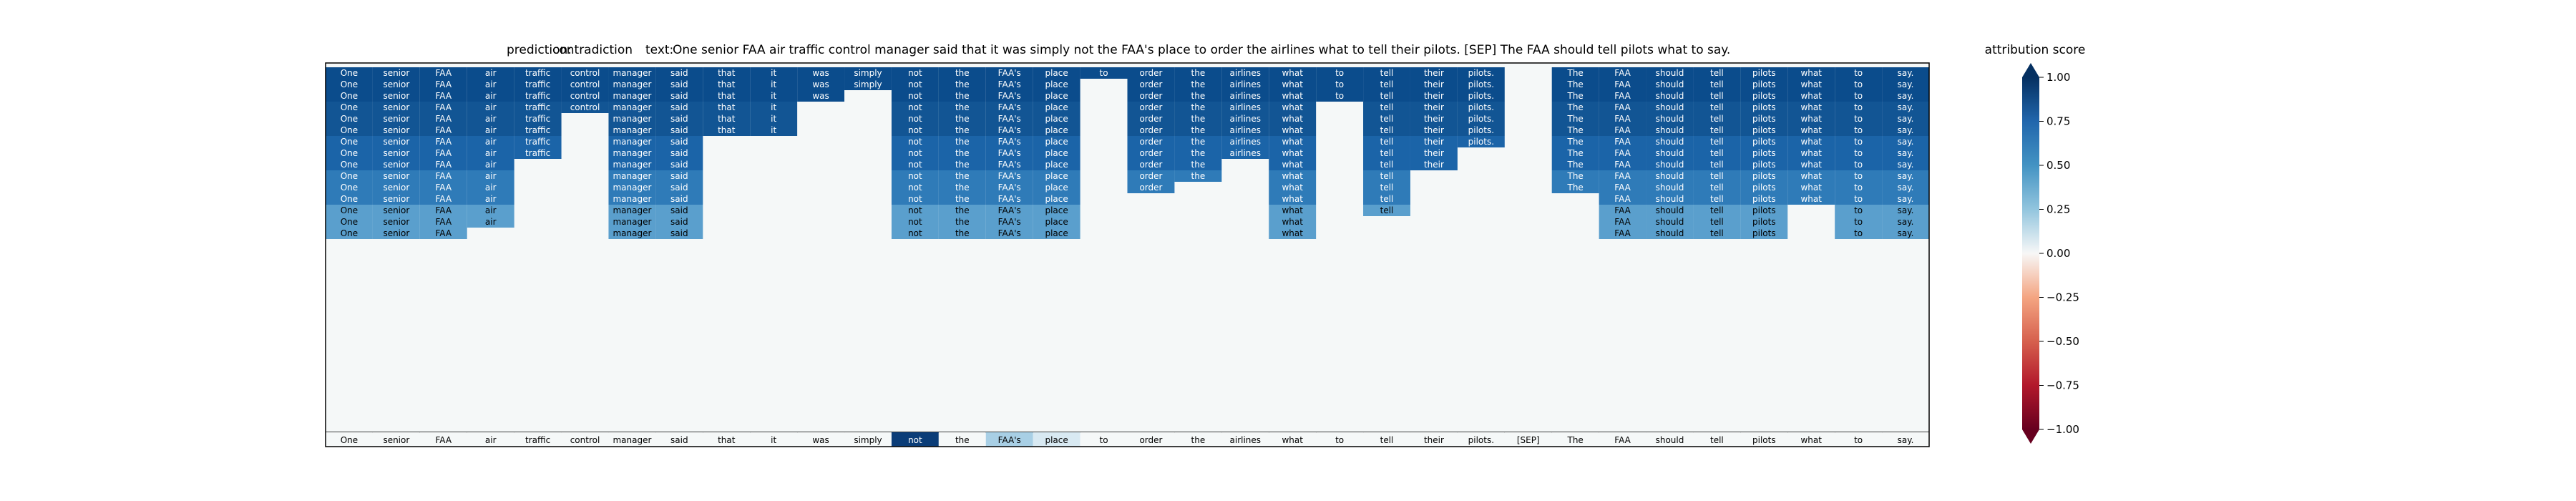 The height and width of the screenshot is (501, 2576). What do you see at coordinates (491, 130) in the screenshot?
I see `heatmap-cell-label: air` at bounding box center [491, 130].